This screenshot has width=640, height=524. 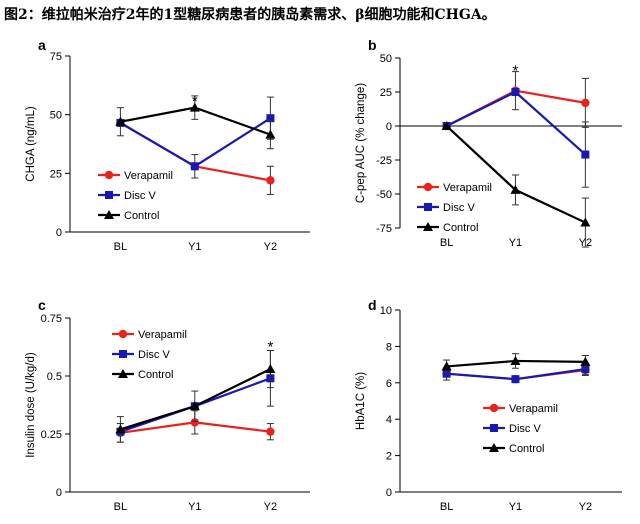 What do you see at coordinates (389, 457) in the screenshot?
I see `y-tick-label: 2` at bounding box center [389, 457].